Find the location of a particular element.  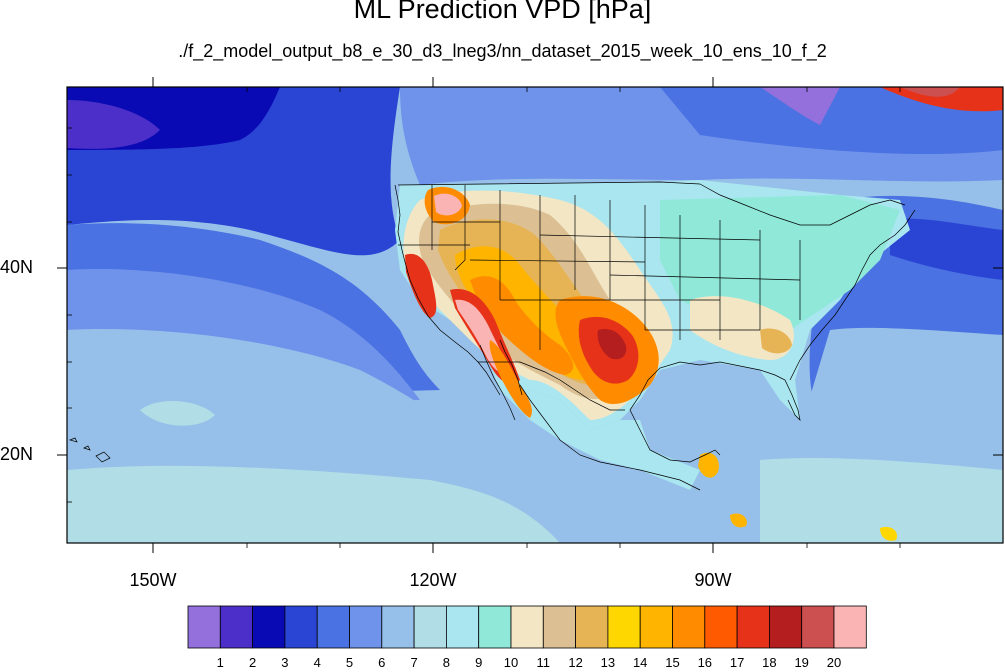

colorbar-tick-label: 17 is located at coordinates (737, 662).